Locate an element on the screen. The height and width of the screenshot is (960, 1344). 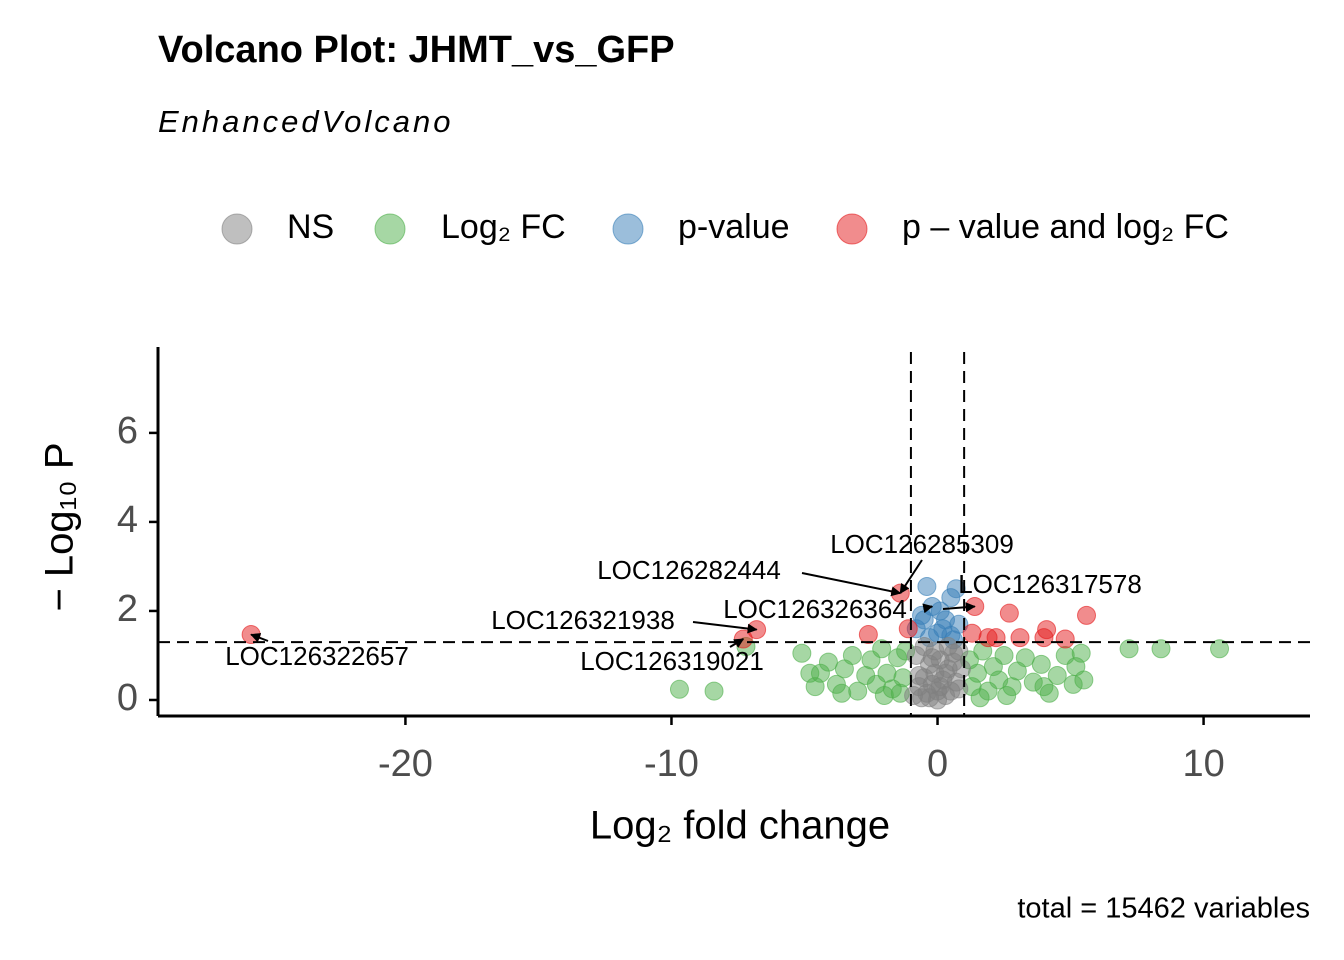
legend-label: NS is located at coordinates (310, 227).